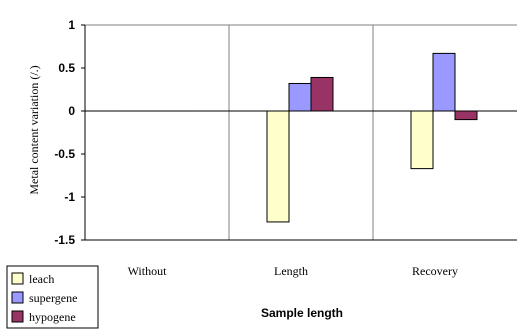 This screenshot has height=330, width=517. Describe the element at coordinates (71, 111) in the screenshot. I see `y-tick-label: 0` at that location.